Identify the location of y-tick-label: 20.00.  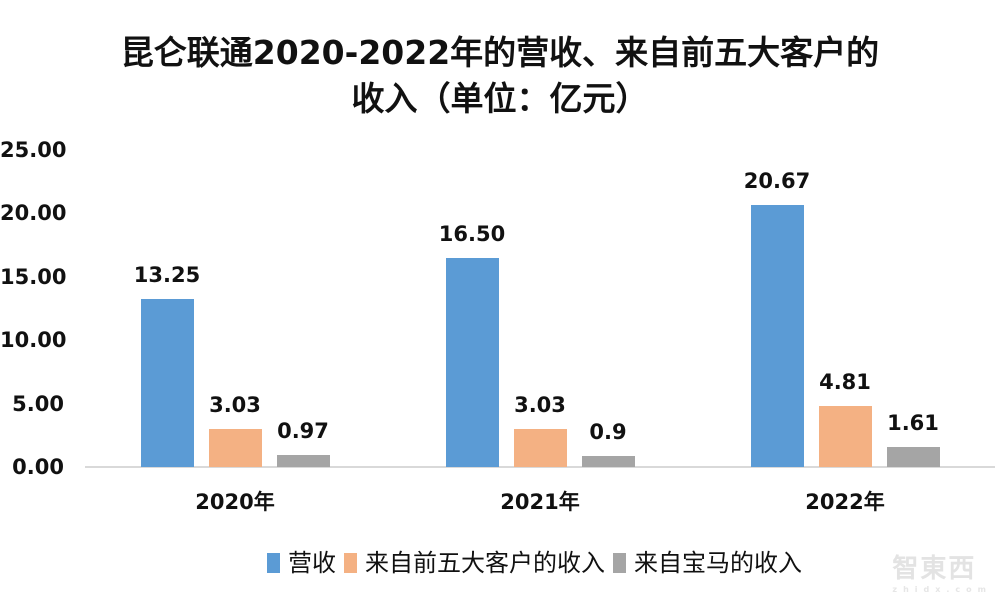
(33, 213).